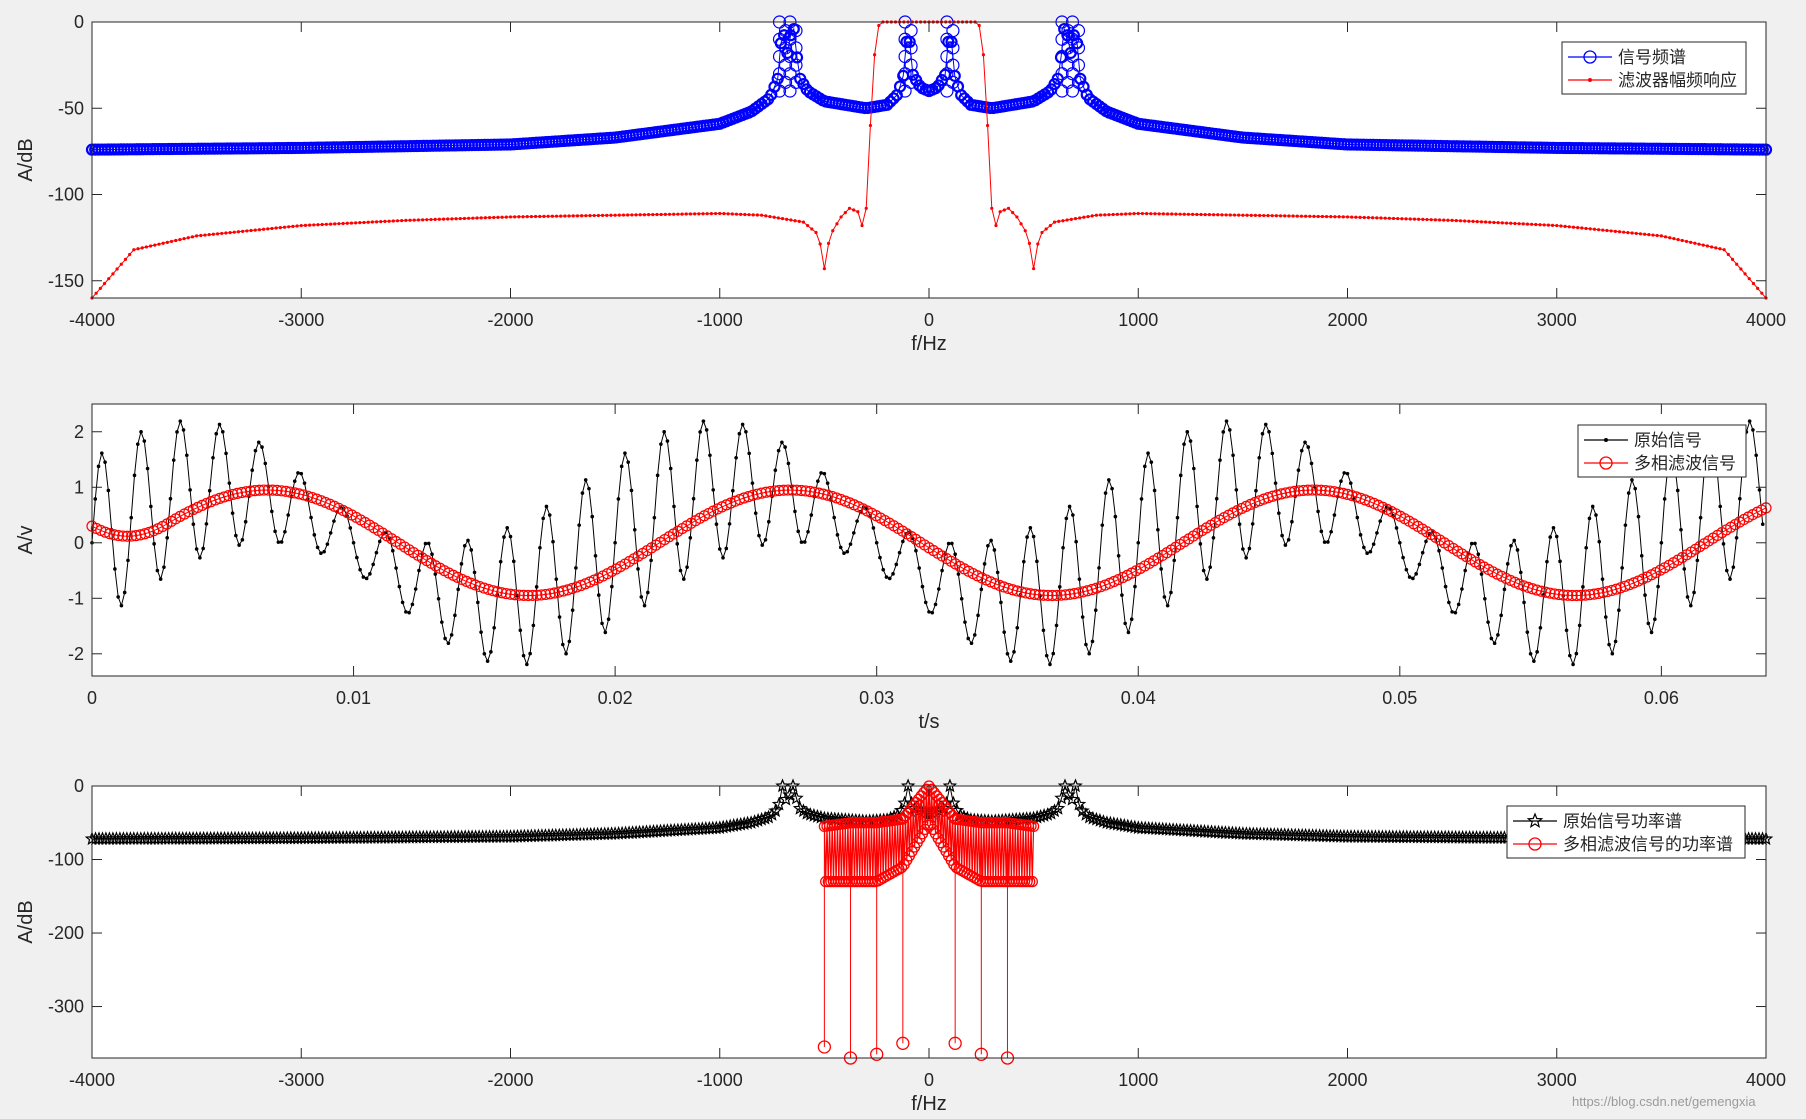 The width and height of the screenshot is (1806, 1119). I want to click on x-tick-label: 0.03, so click(876, 698).